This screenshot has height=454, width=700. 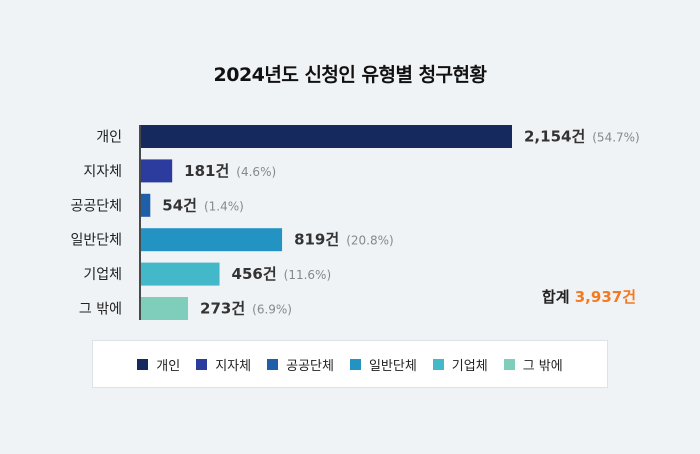 I want to click on legend-label: 개인, so click(x=168, y=366).